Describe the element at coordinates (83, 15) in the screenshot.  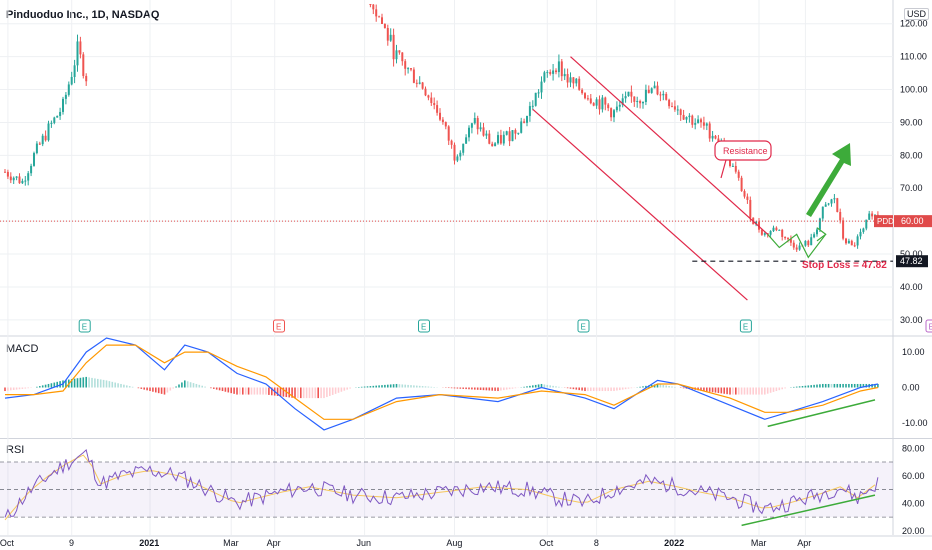
I see `chart-title: Pinduoduo Inc., 1D, NASDAQ` at that location.